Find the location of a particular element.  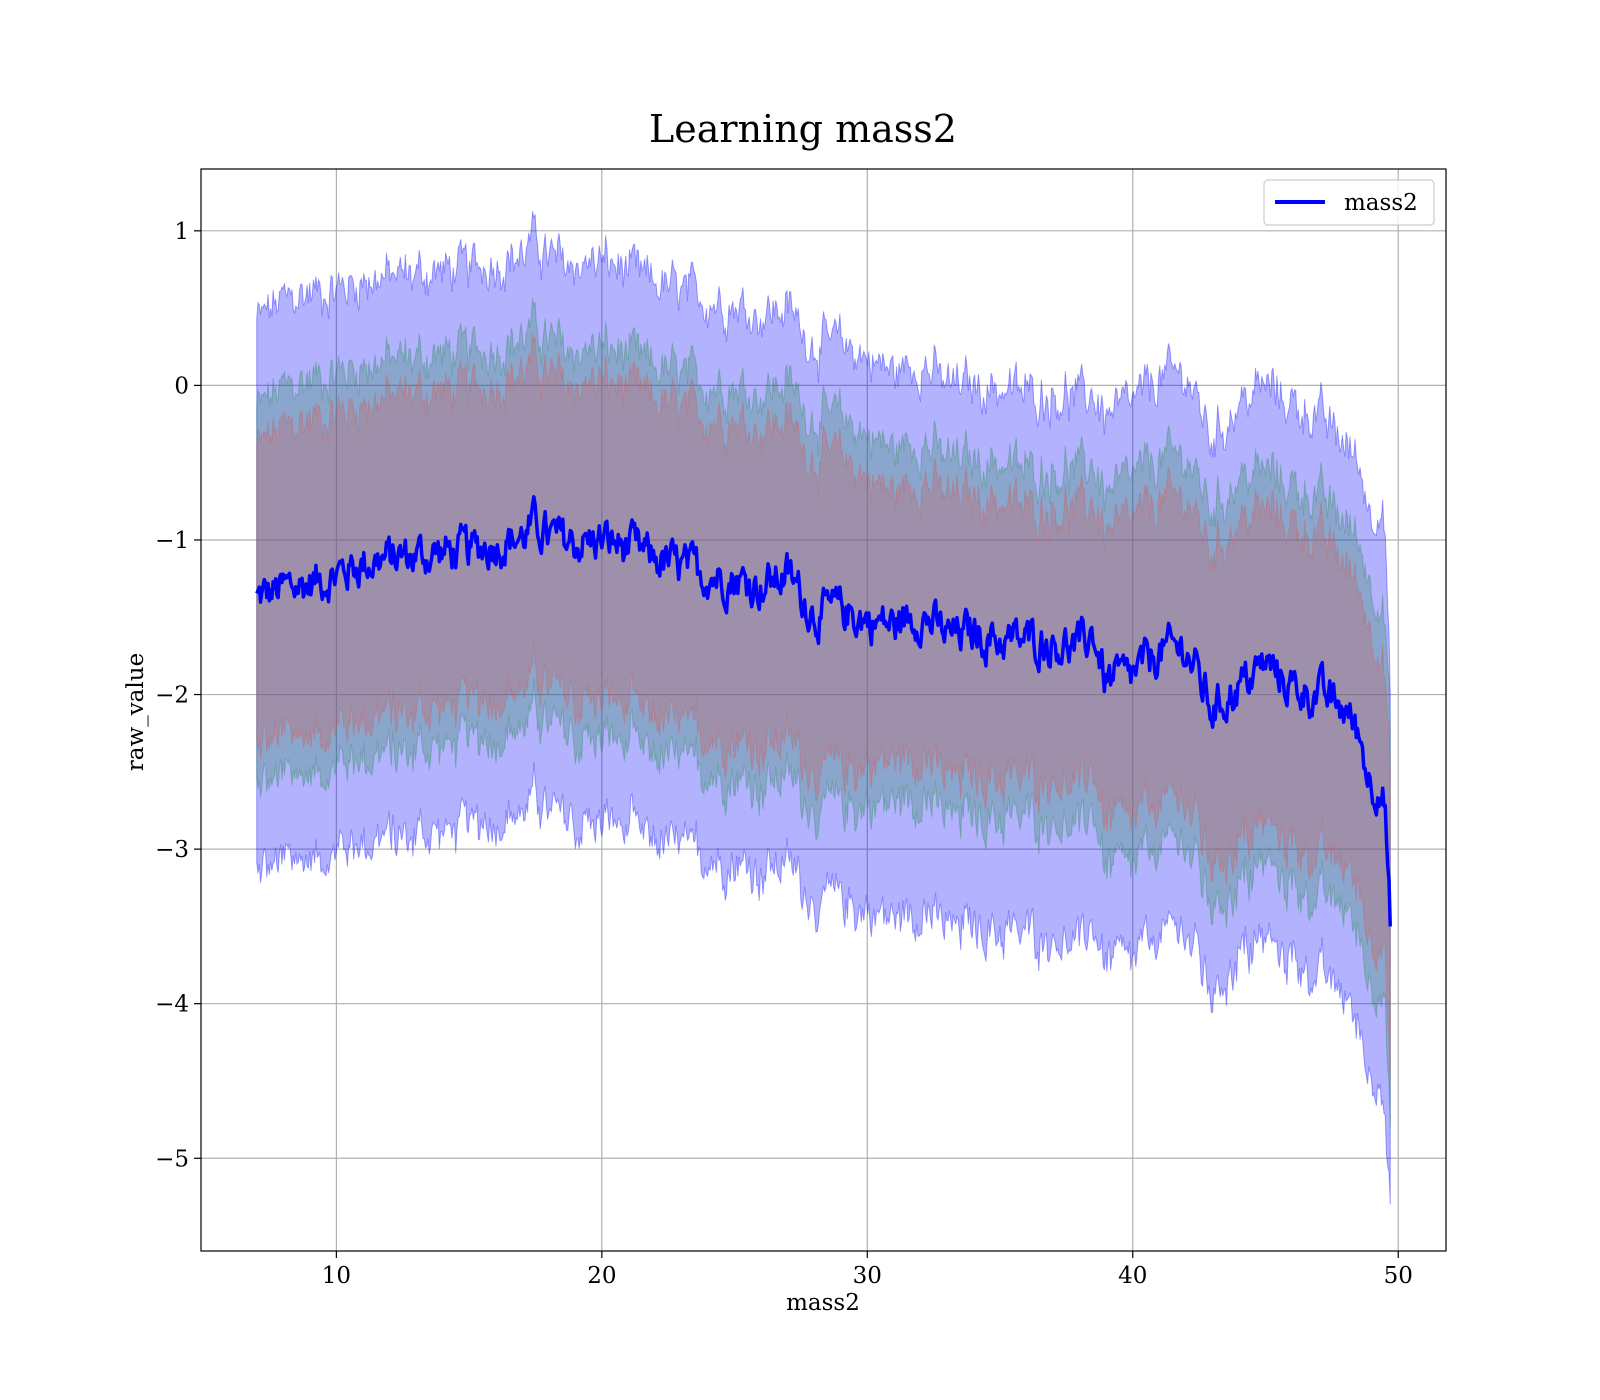

x-tick-label: 20 is located at coordinates (601, 1276).